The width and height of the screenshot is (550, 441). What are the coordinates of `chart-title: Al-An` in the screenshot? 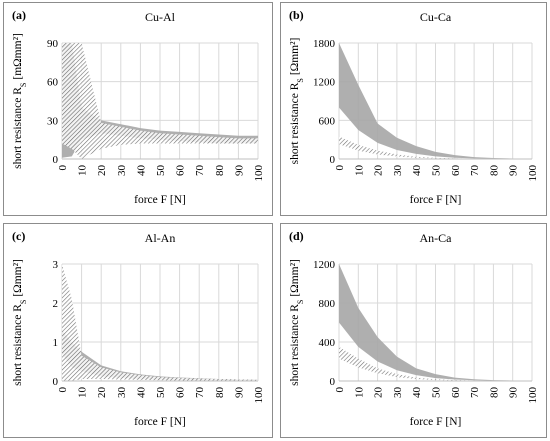 It's located at (160, 238).